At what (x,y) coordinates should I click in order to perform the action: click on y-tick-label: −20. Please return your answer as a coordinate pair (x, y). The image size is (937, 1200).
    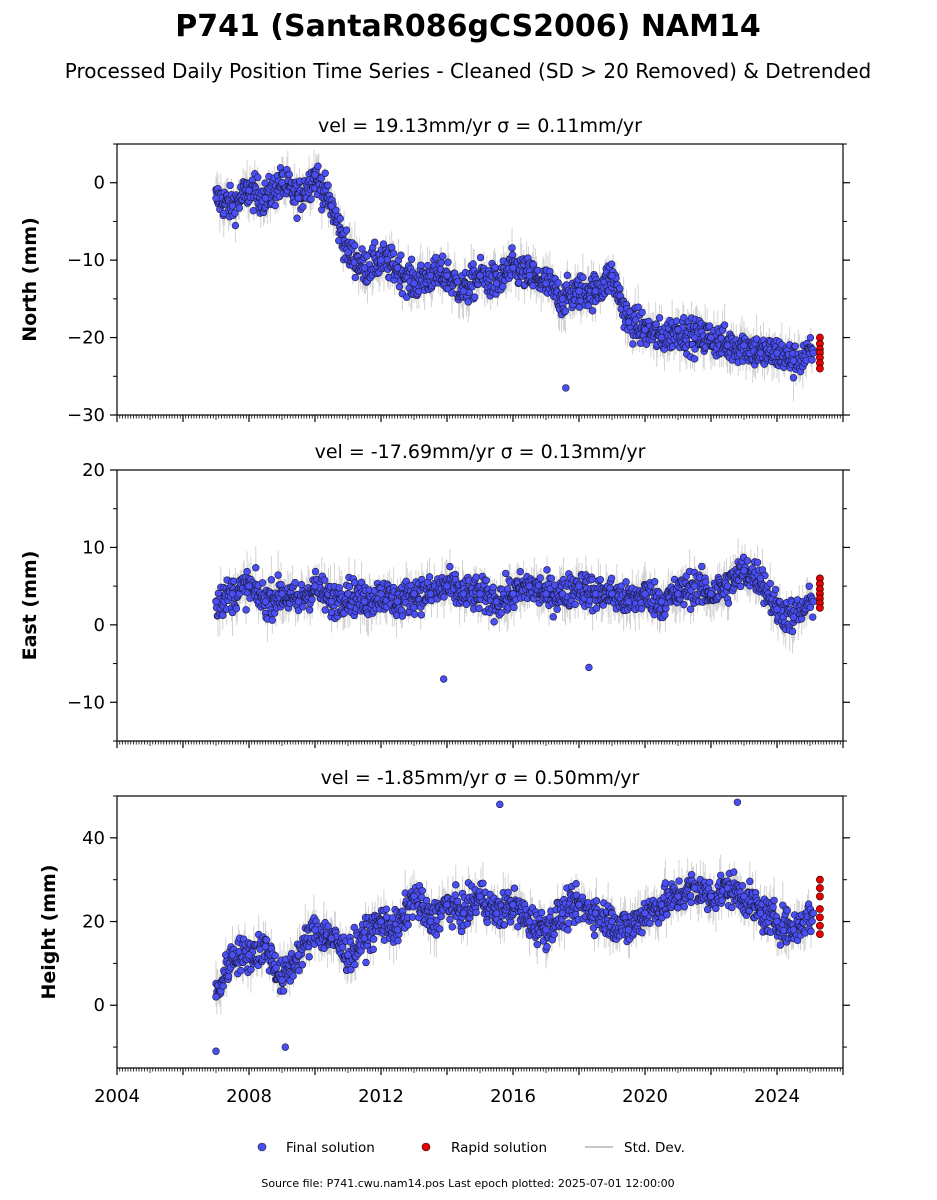
    Looking at the image, I should click on (86, 338).